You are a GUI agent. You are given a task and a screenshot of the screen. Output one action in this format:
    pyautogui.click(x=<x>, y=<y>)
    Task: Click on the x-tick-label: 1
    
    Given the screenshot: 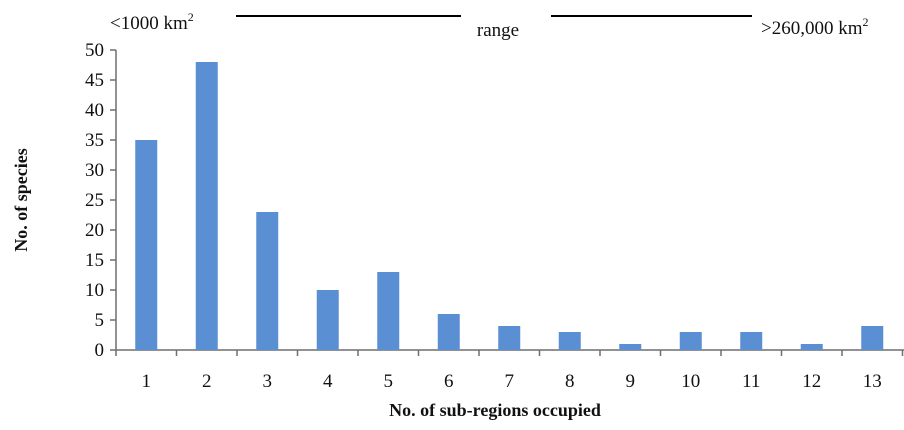 What is the action you would take?
    pyautogui.click(x=147, y=381)
    